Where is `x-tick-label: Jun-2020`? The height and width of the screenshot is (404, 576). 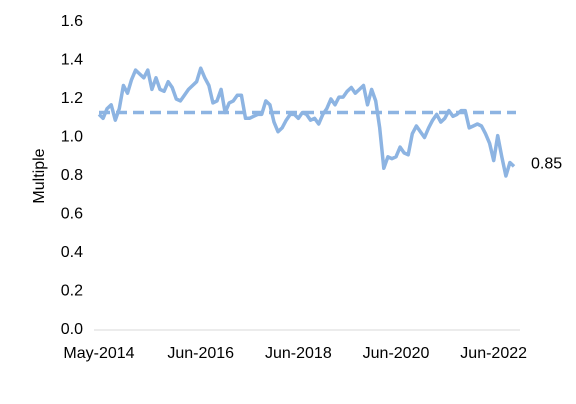 x-tick-label: Jun-2020 is located at coordinates (396, 353).